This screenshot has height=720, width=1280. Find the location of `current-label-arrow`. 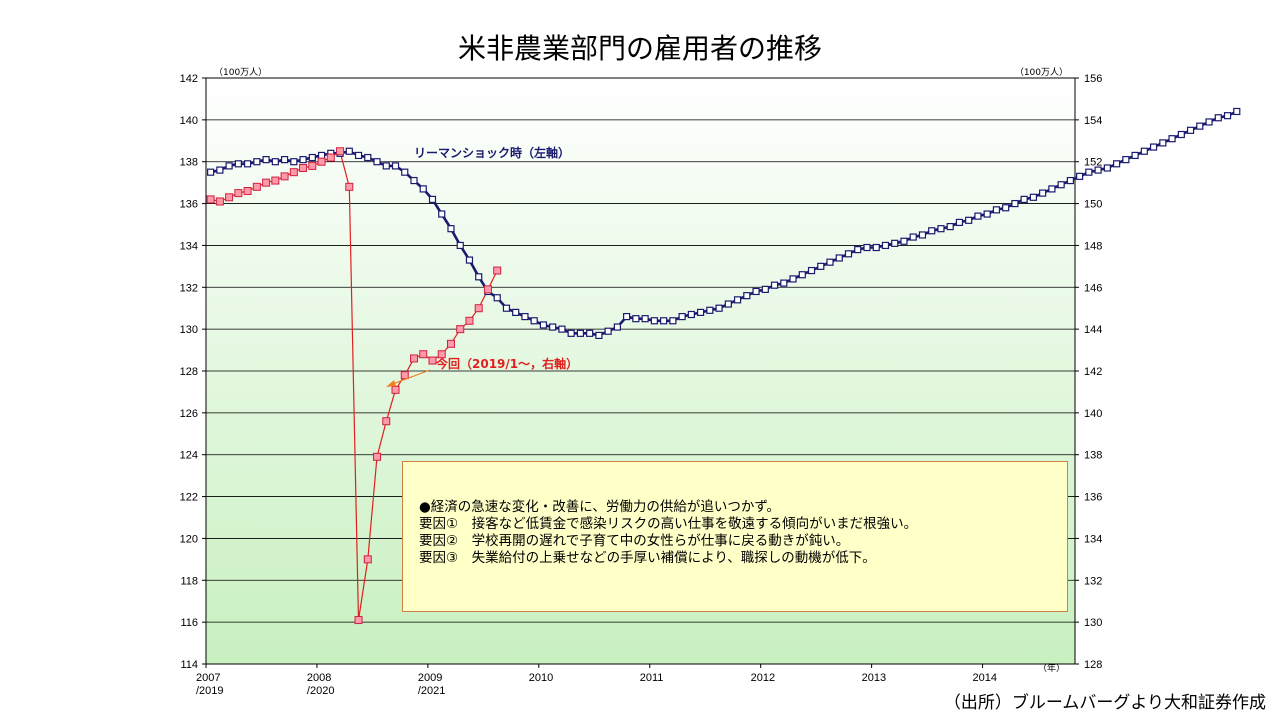

current-label-arrow is located at coordinates (410, 377).